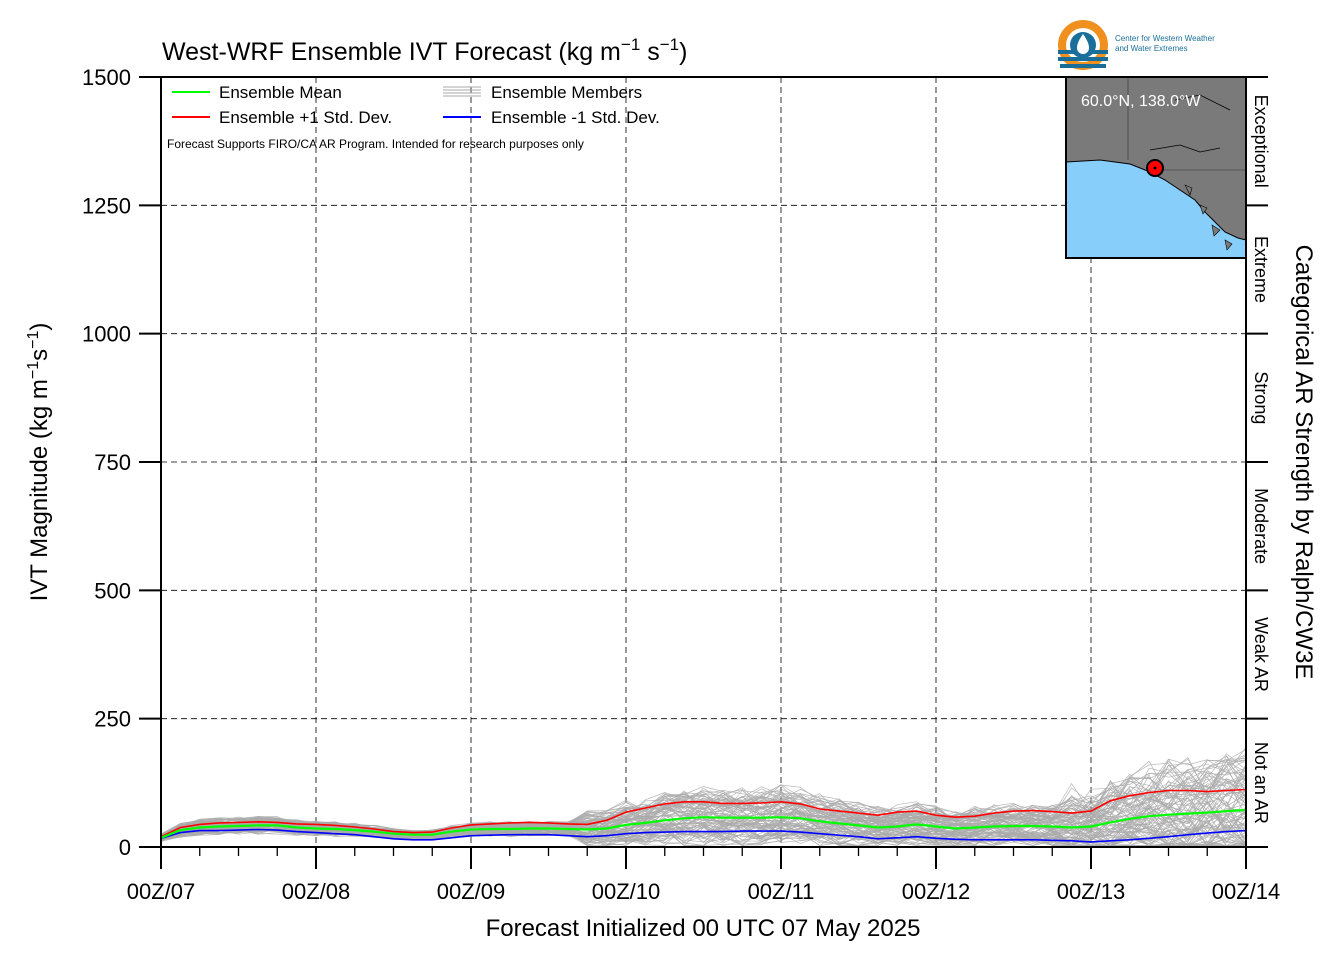 Image resolution: width=1336 pixels, height=962 pixels. Describe the element at coordinates (280, 92) in the screenshot. I see `legend-label-mean: Ensemble Mean` at that location.